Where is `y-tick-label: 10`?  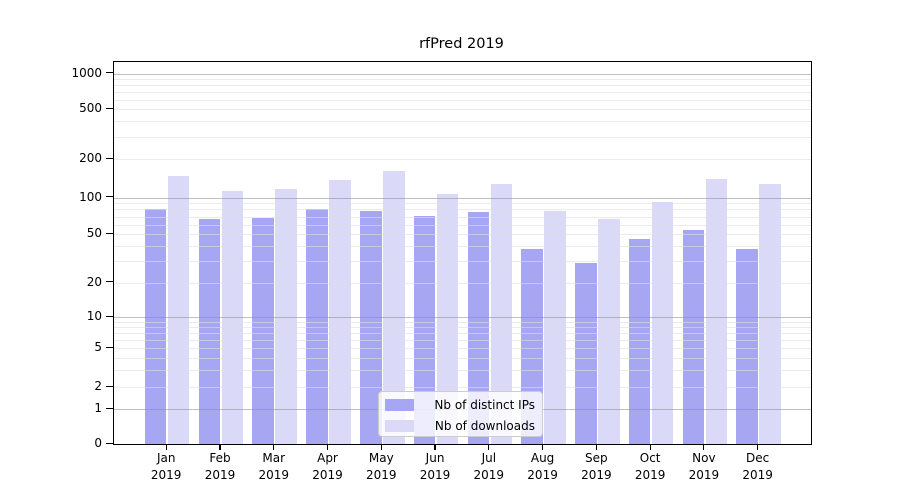 y-tick-label: 10 is located at coordinates (94, 316).